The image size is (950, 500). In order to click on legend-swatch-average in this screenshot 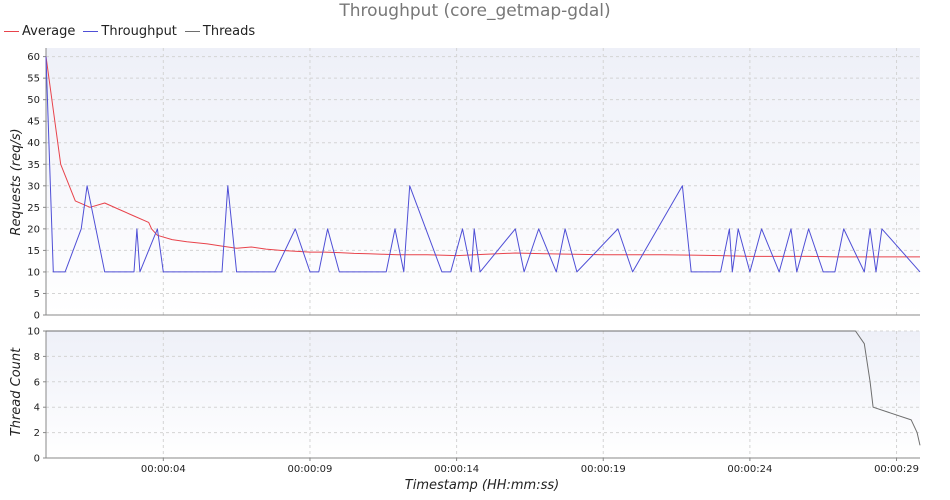, I will do `click(11, 31)`.